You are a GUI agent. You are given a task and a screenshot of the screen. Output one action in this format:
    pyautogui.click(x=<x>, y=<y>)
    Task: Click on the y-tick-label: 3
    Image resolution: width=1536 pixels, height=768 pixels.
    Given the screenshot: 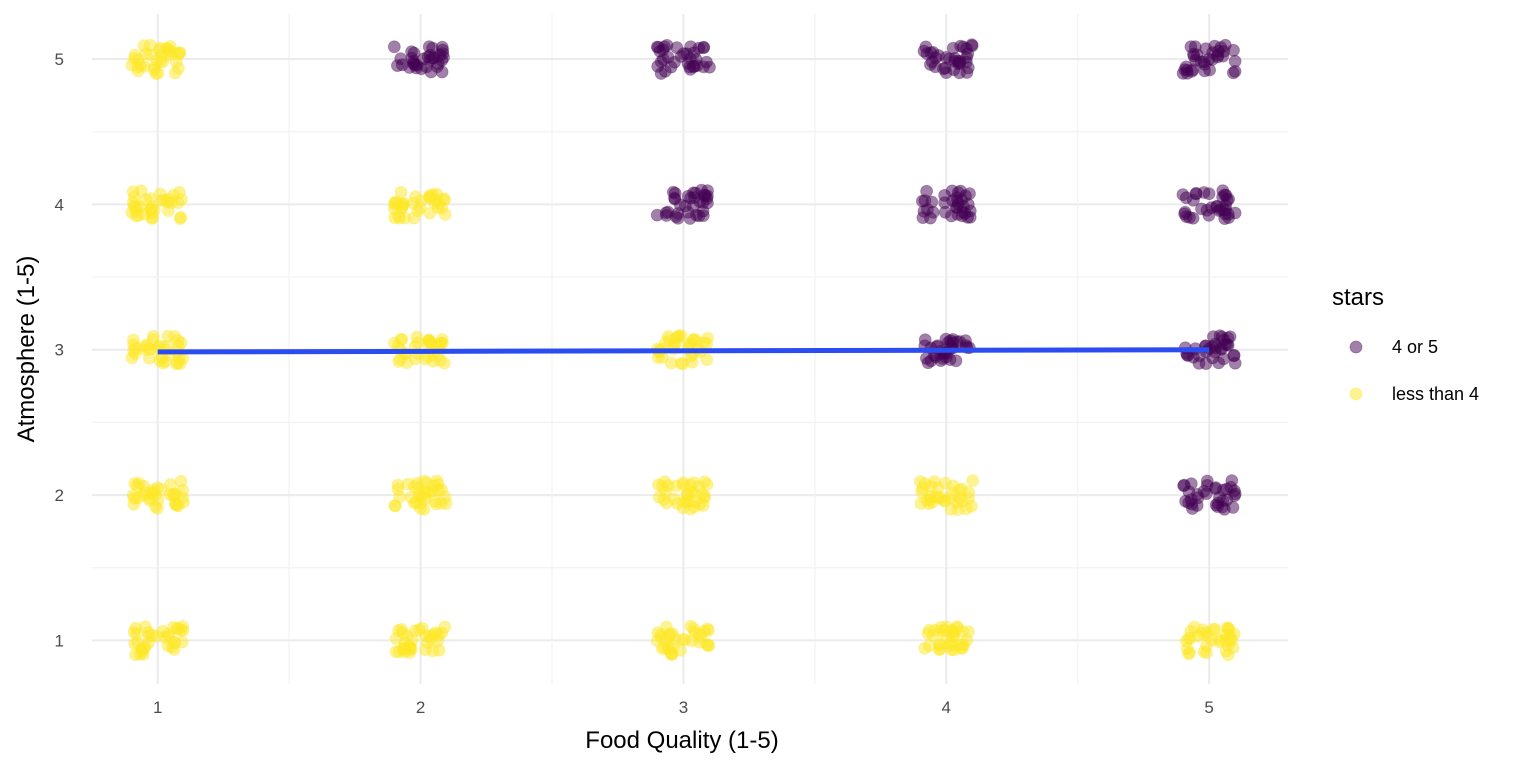 What is the action you would take?
    pyautogui.click(x=59, y=350)
    